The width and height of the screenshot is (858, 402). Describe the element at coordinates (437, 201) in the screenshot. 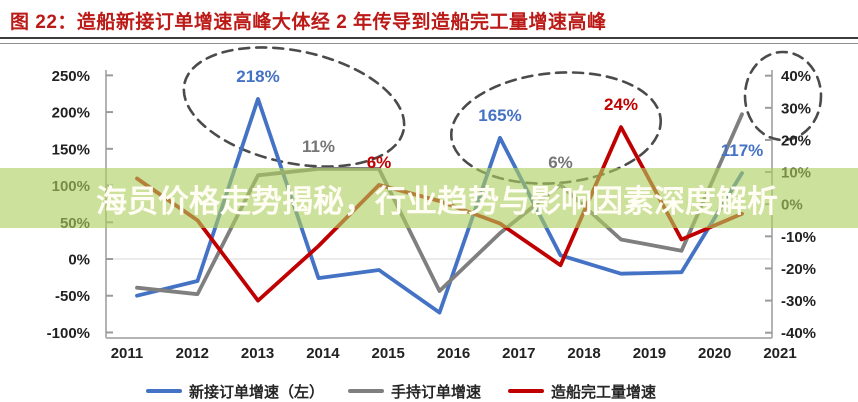

I see `overlay-text: 海员价格走势揭秘，行业趋势与影响因素深度解析` at that location.